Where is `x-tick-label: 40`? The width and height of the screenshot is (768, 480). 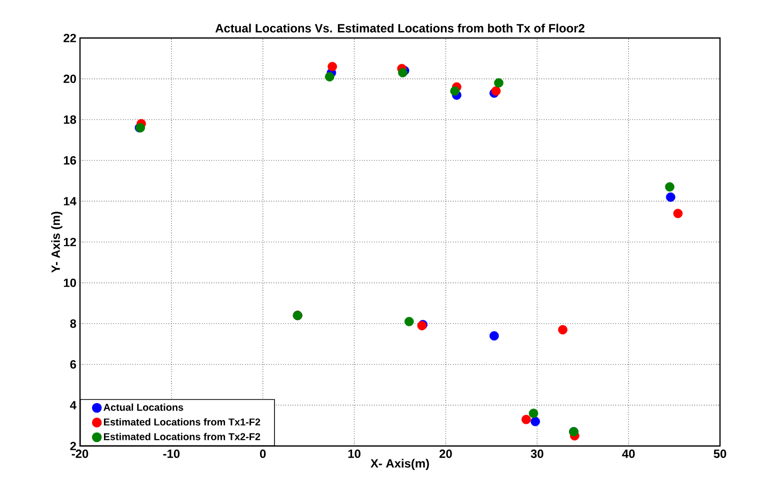
x-tick-label: 40 is located at coordinates (628, 454).